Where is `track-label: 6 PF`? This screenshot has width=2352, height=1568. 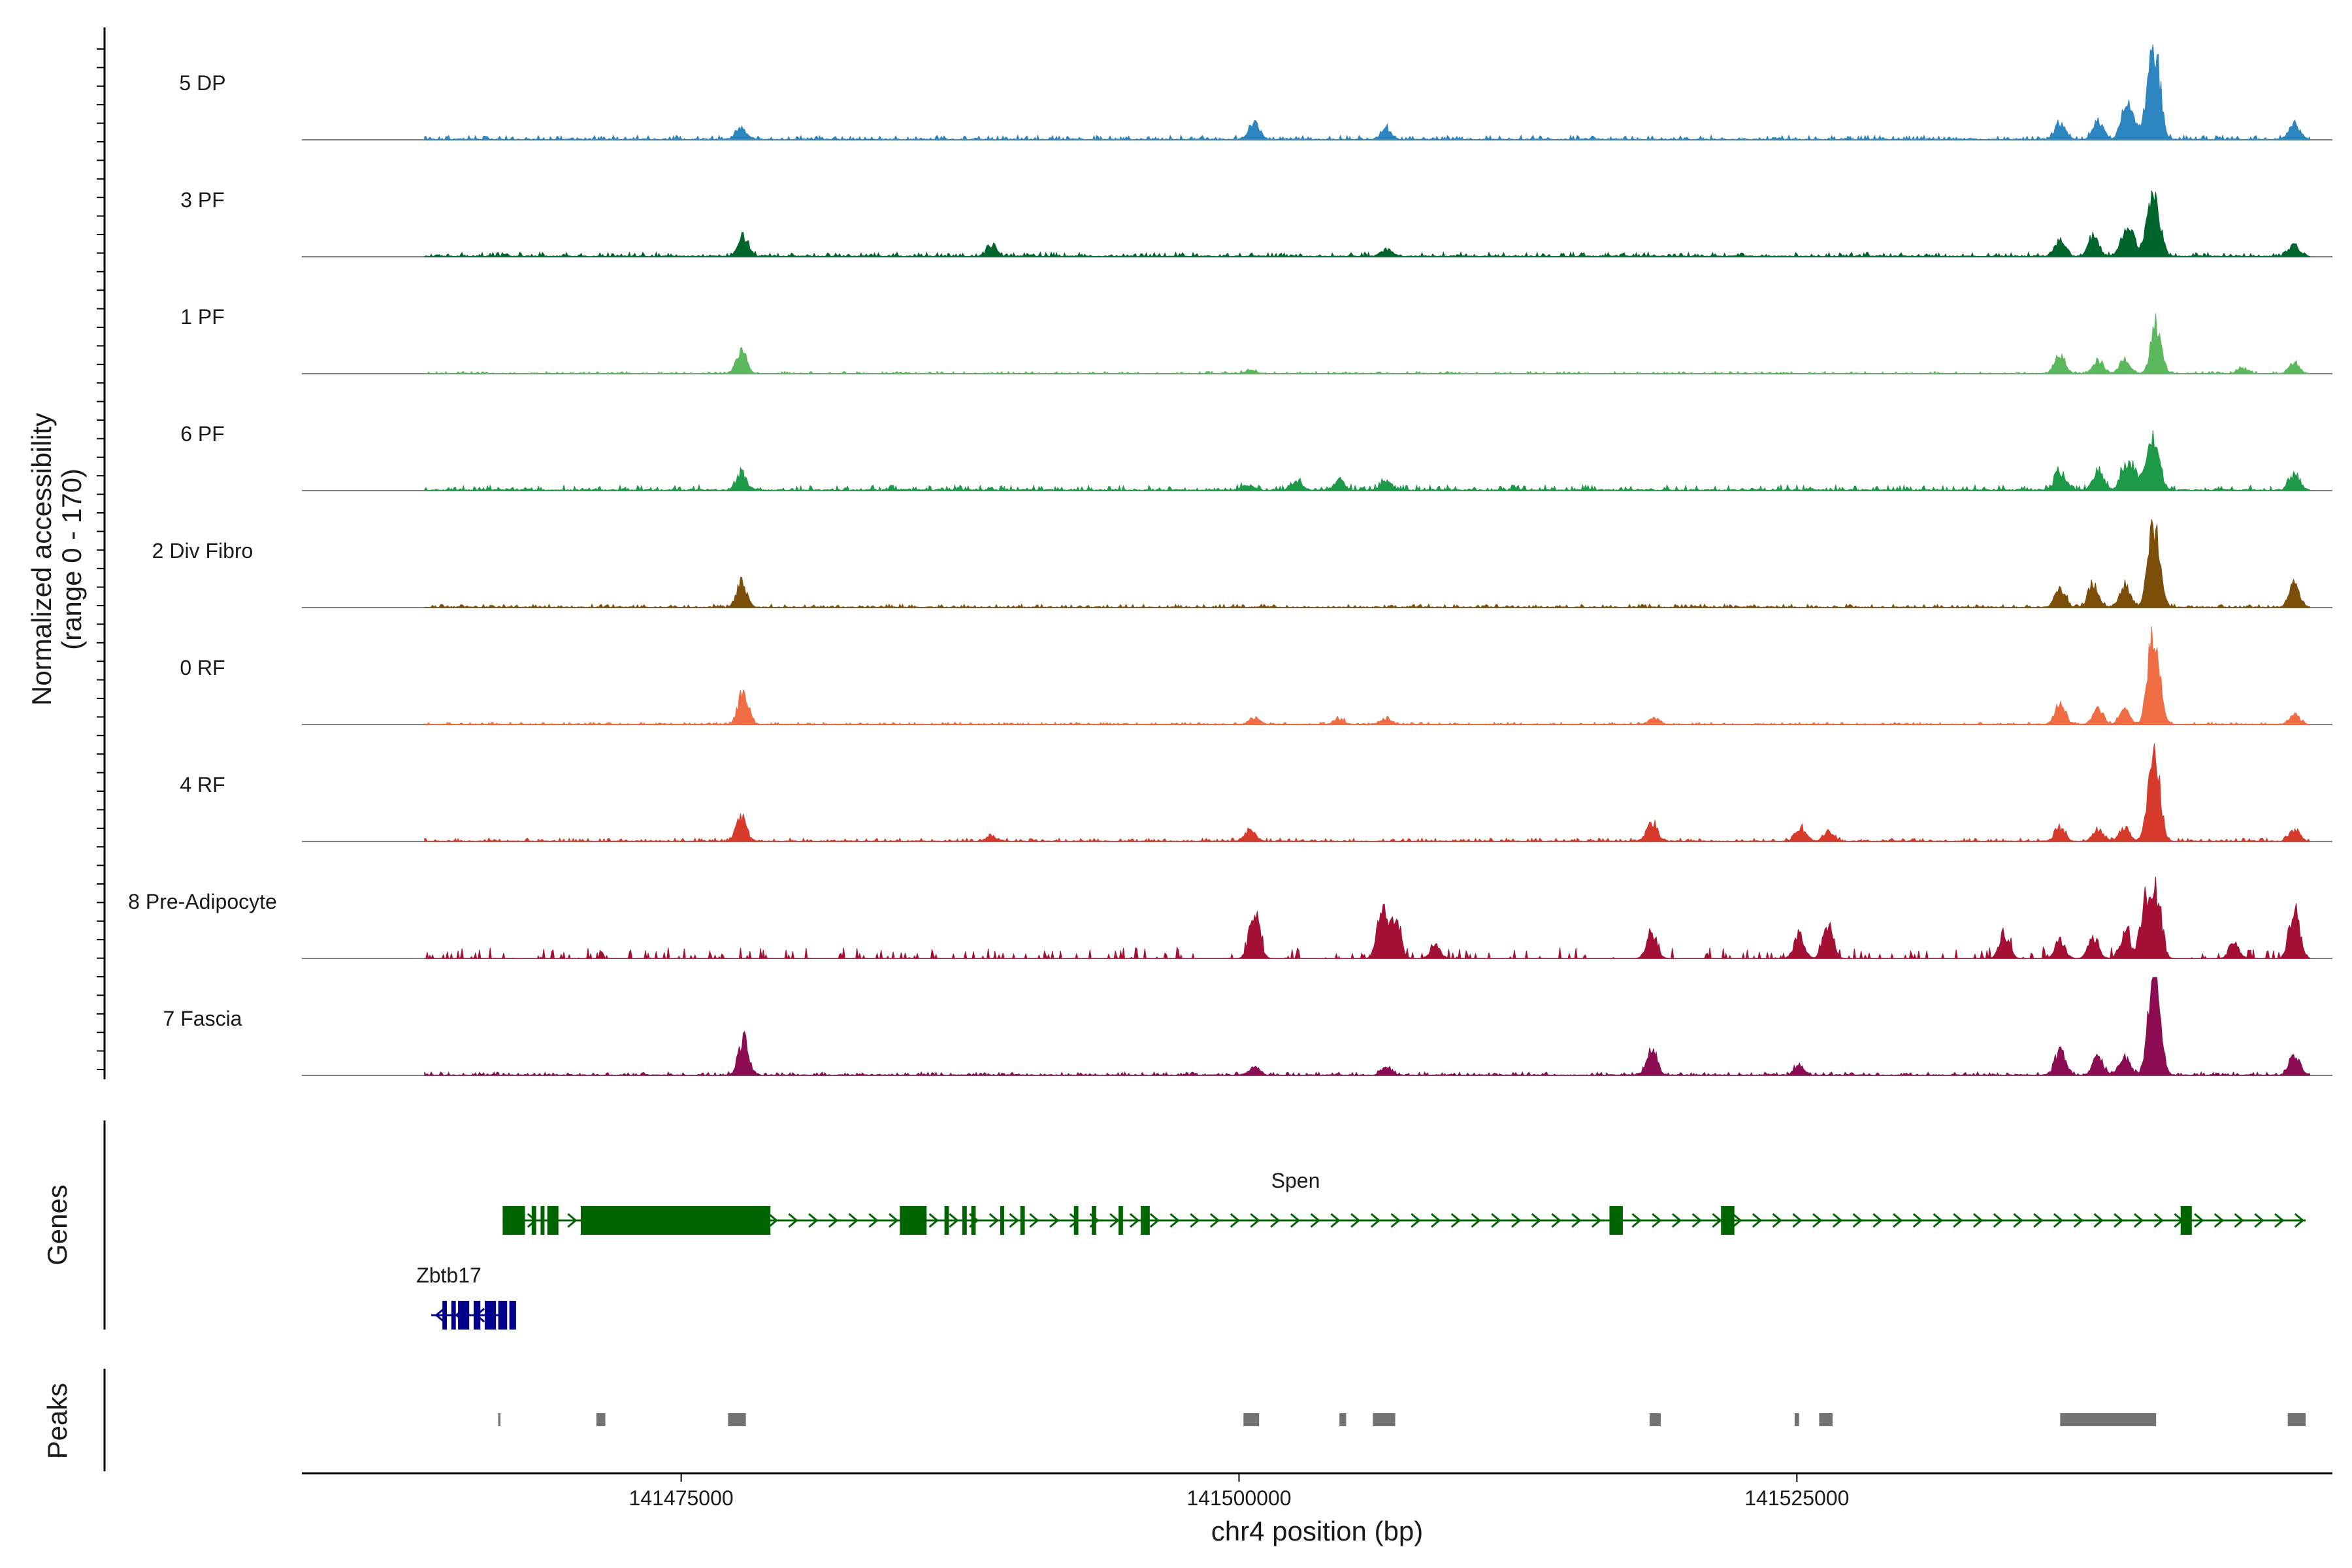 track-label: 6 PF is located at coordinates (202, 434).